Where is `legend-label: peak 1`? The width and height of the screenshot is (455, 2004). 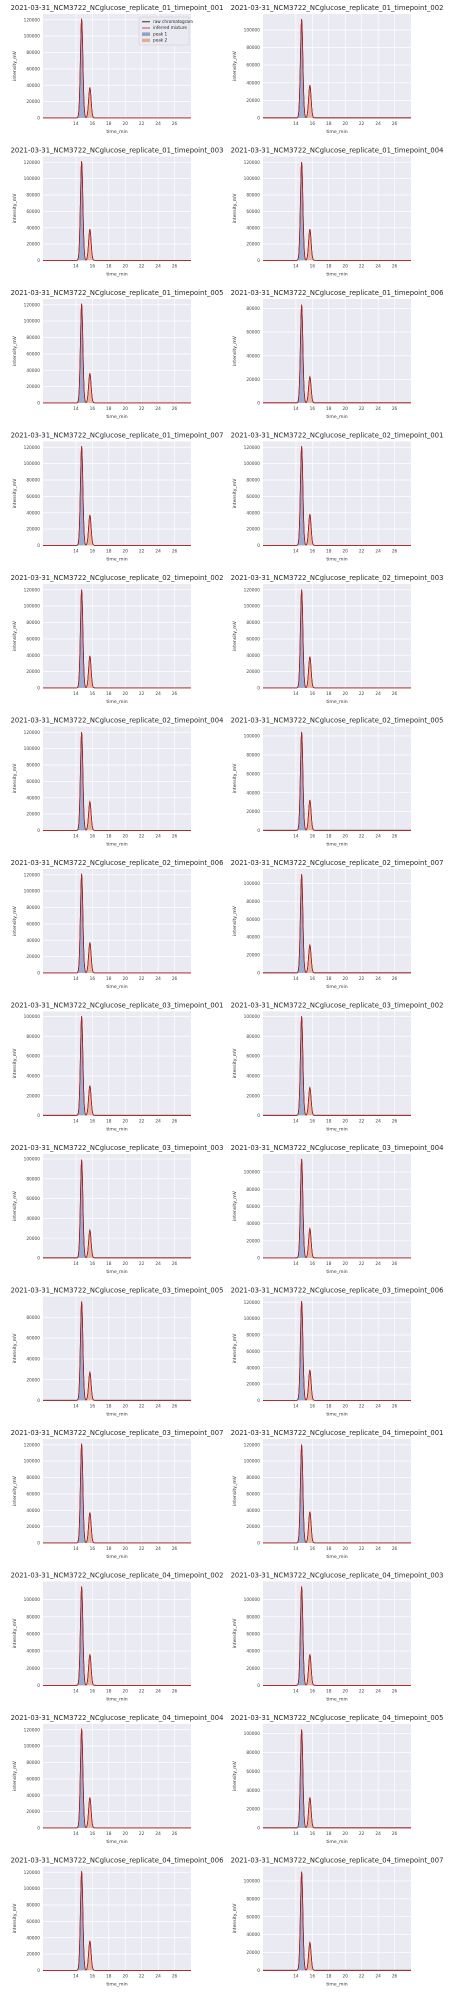 legend-label: peak 1 is located at coordinates (160, 33).